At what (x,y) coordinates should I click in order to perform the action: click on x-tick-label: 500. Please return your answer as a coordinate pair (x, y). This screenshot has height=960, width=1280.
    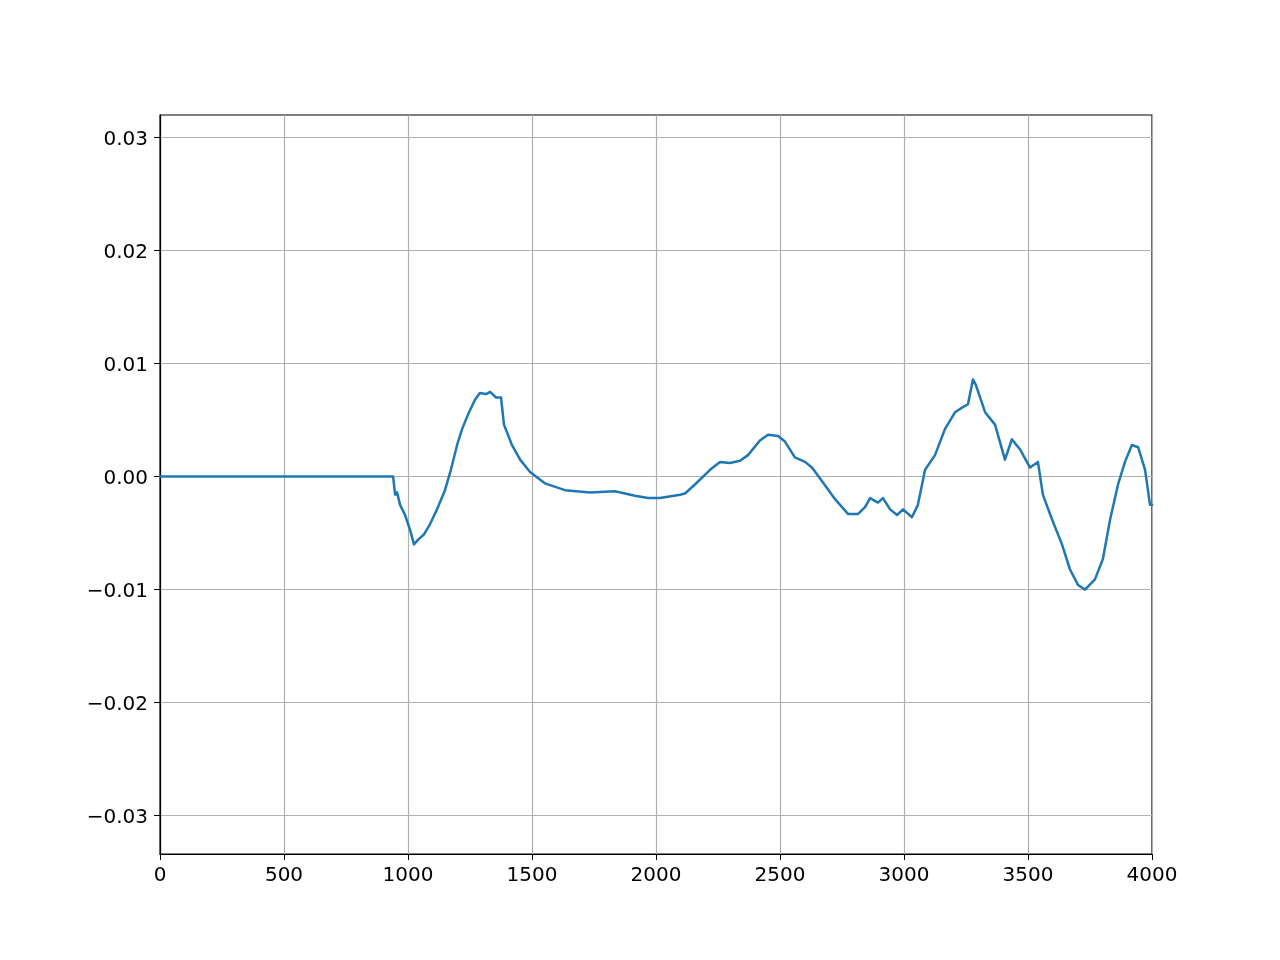
    Looking at the image, I should click on (284, 874).